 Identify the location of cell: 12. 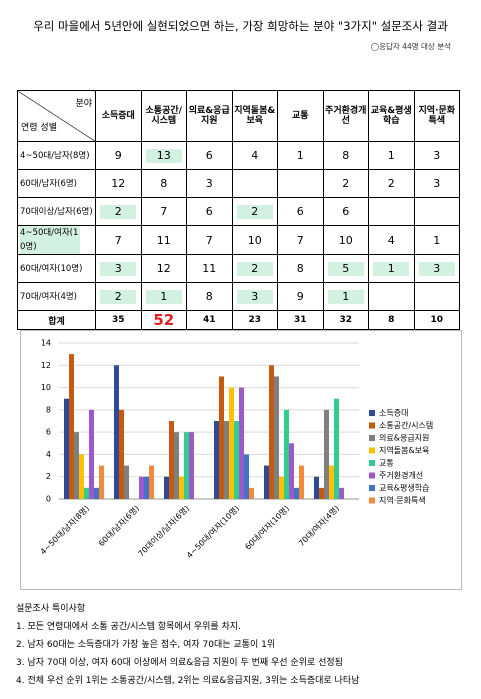
(118, 183).